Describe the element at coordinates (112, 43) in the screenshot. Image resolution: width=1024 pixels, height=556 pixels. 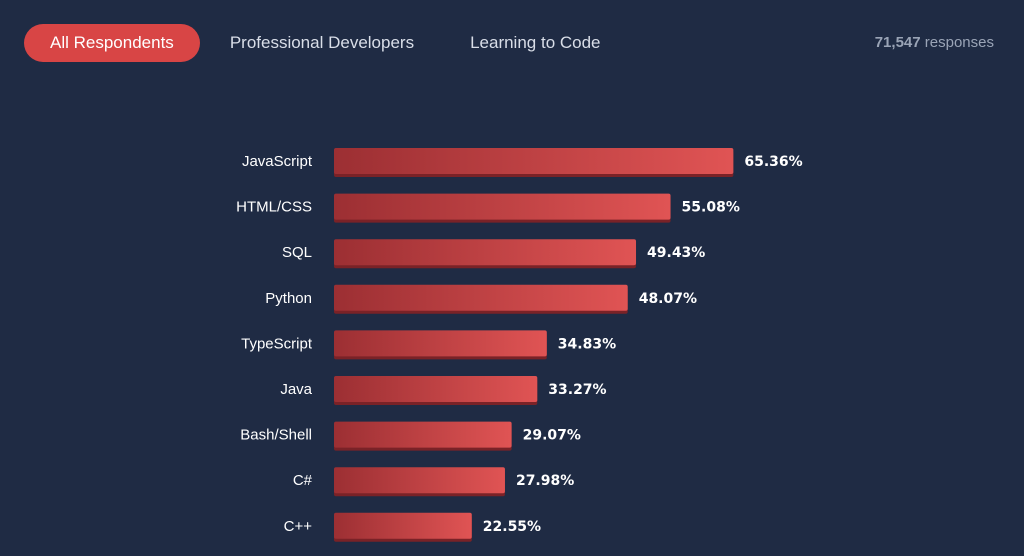
I see `tab-all-respondents: All Respondents` at that location.